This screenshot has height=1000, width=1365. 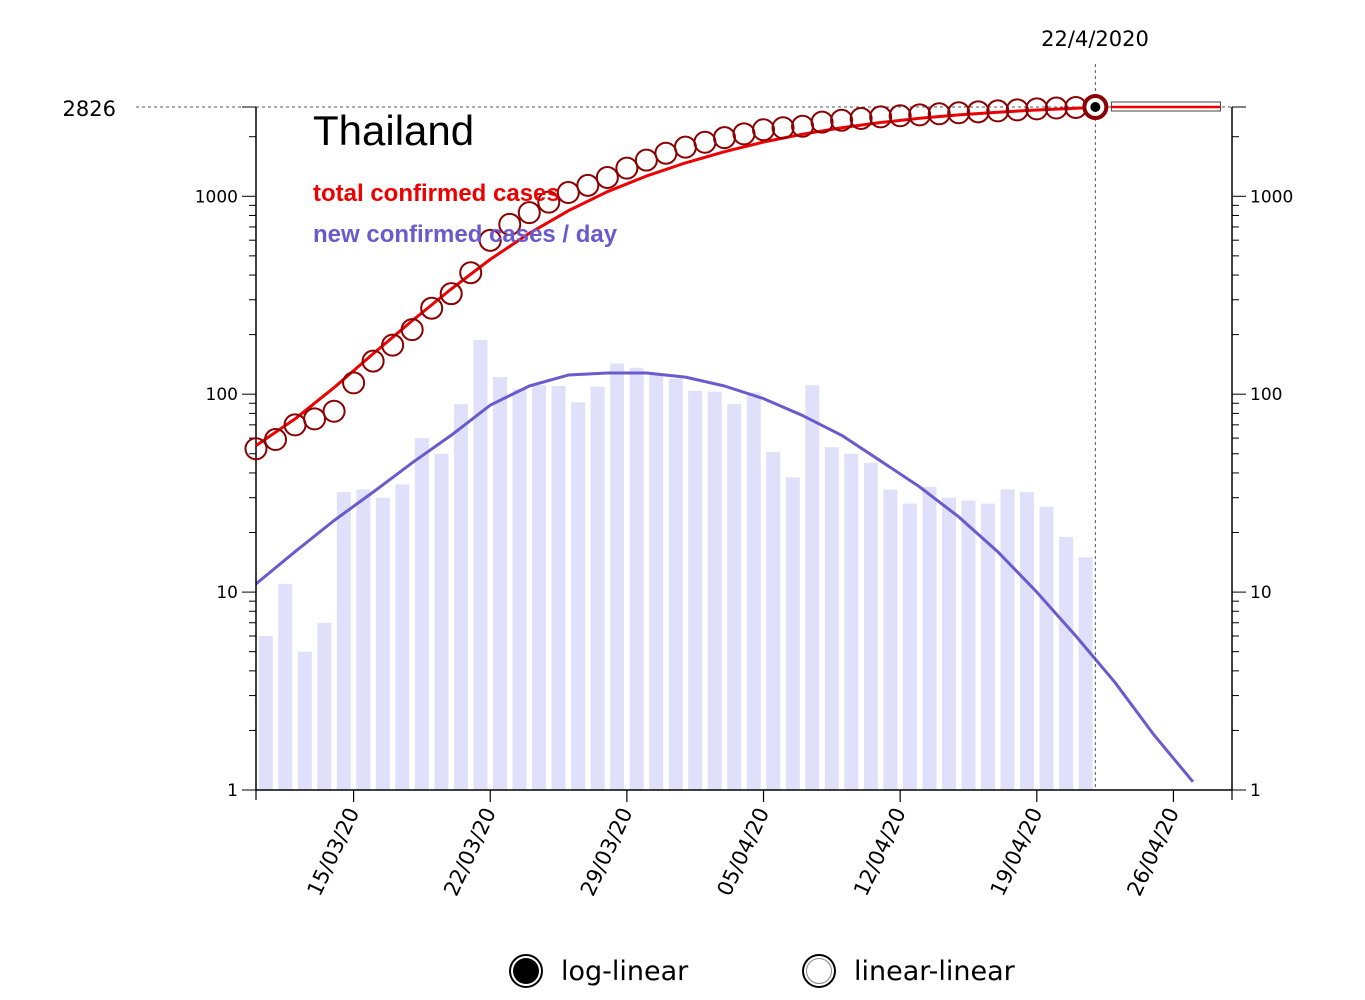 What do you see at coordinates (1095, 107) in the screenshot?
I see `marker-point-center` at bounding box center [1095, 107].